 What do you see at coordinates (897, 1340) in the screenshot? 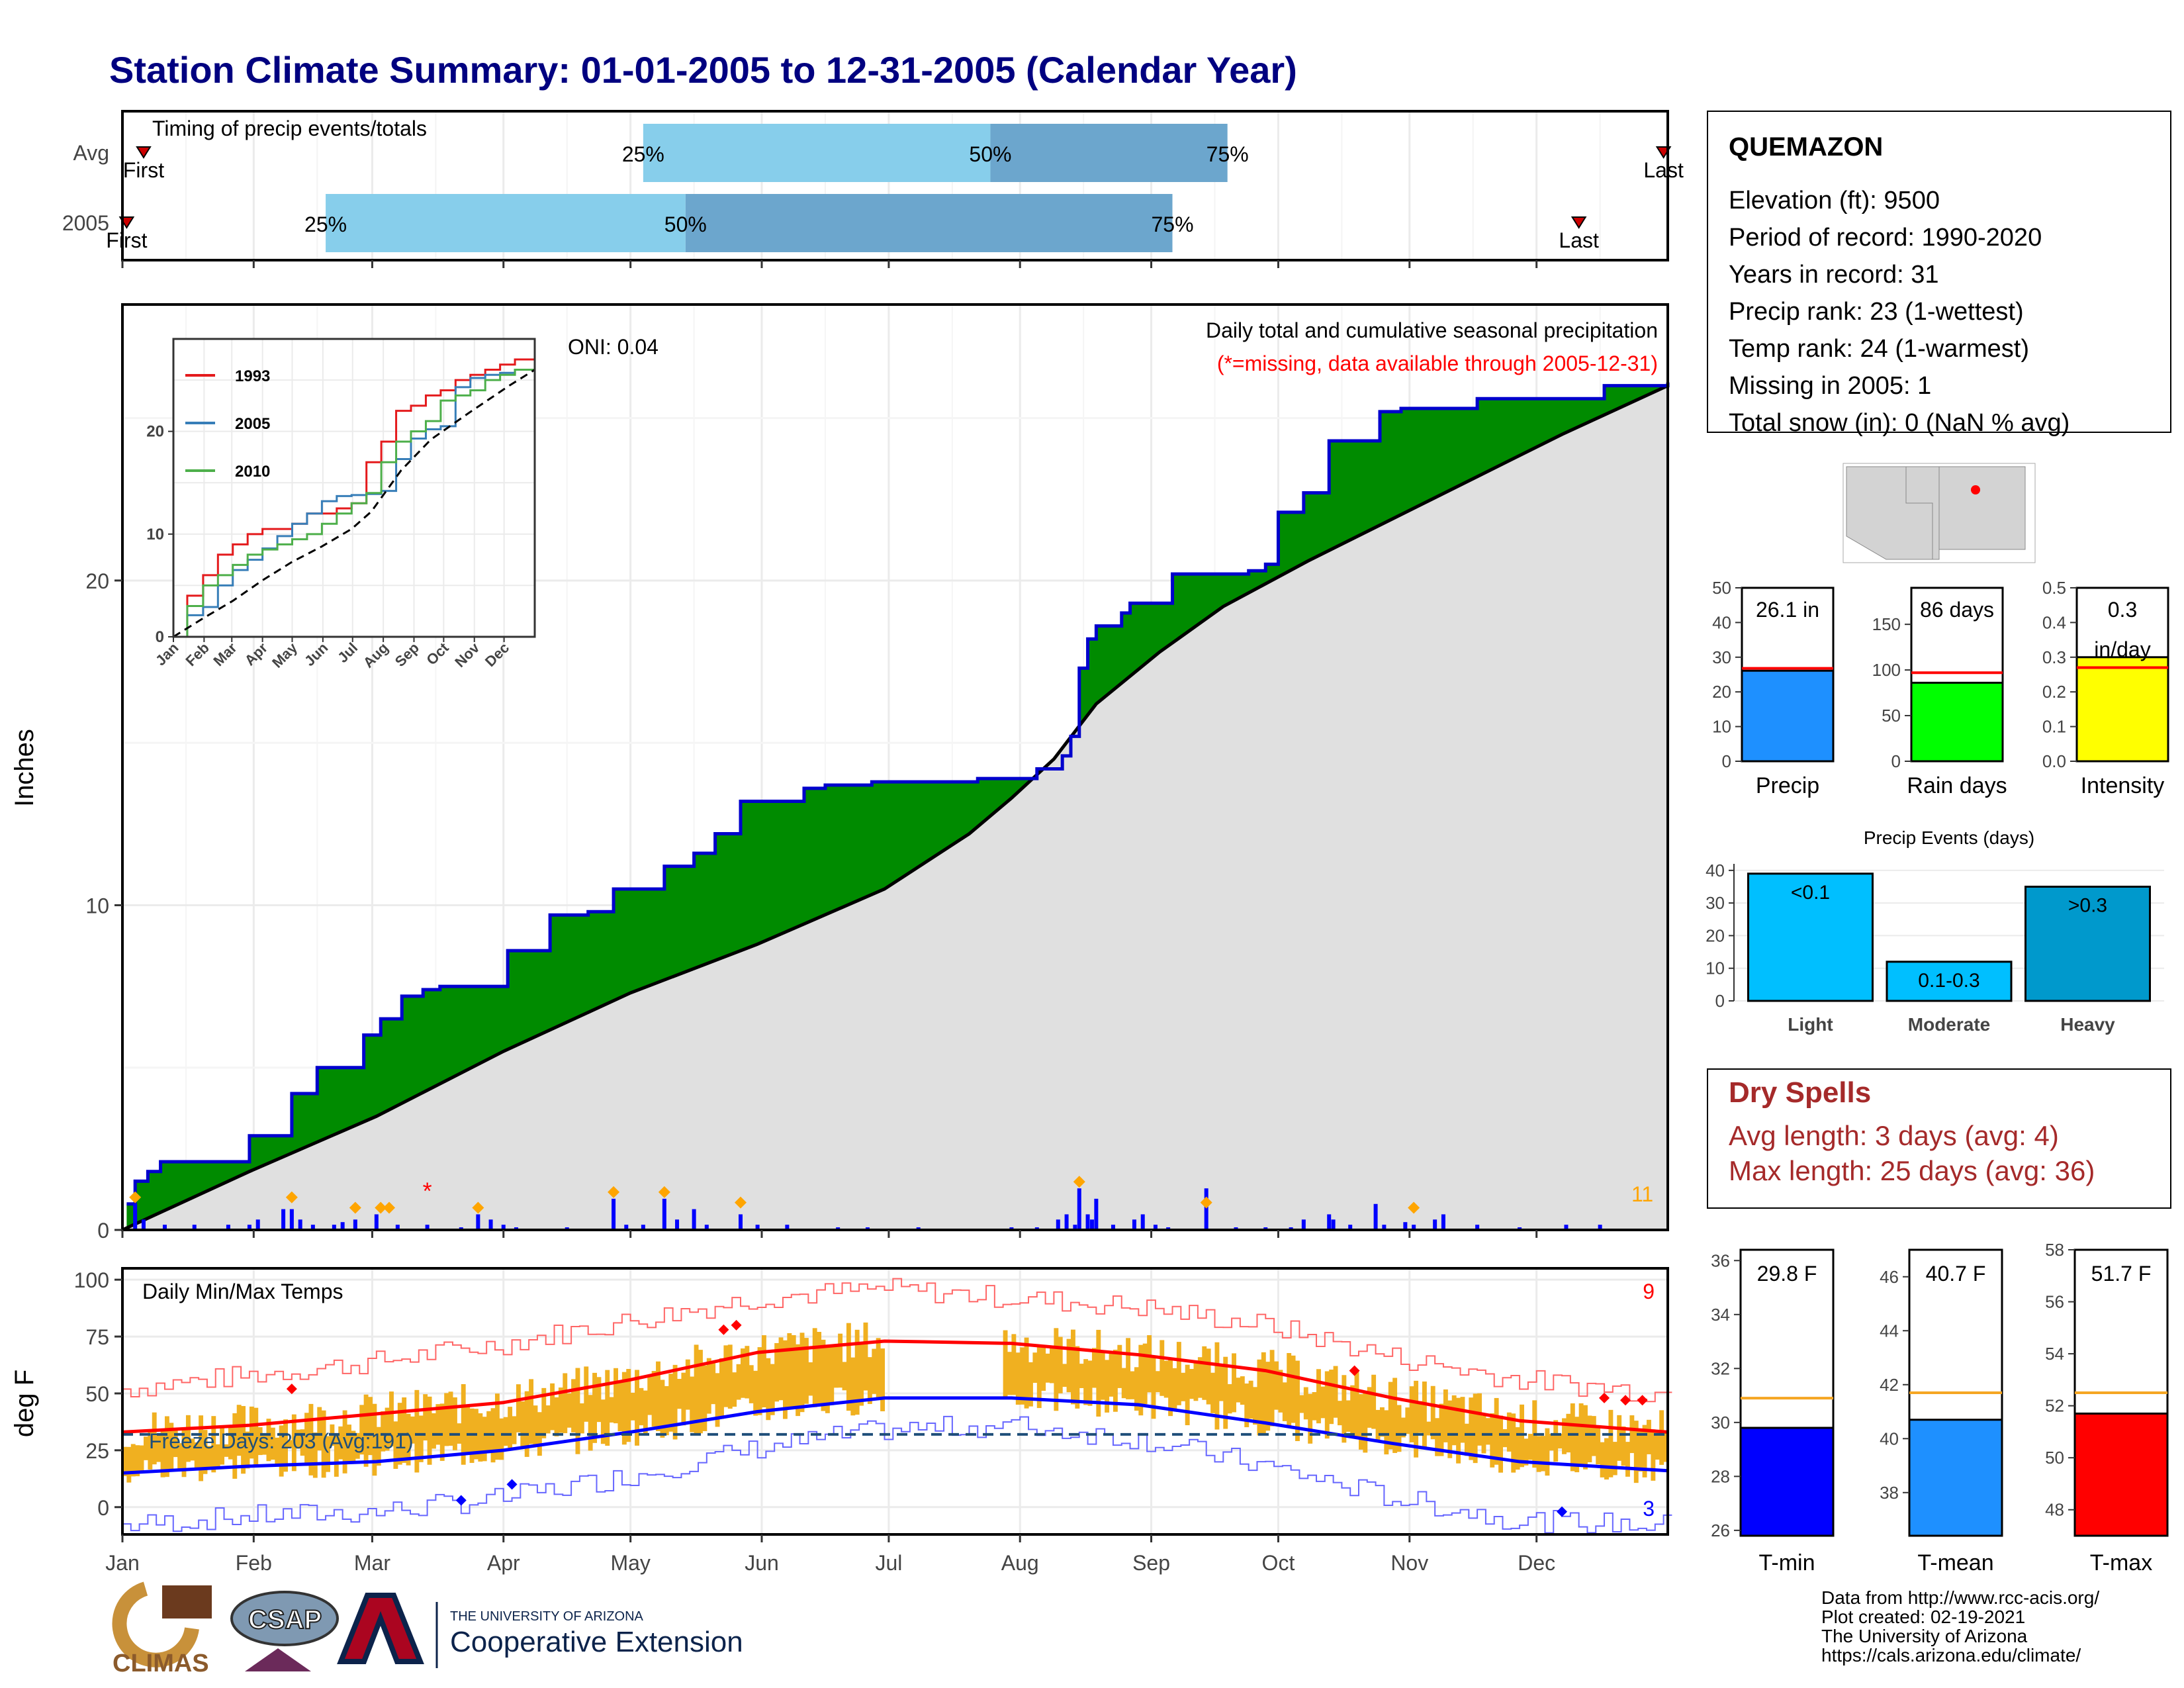
I see `record-max-line` at bounding box center [897, 1340].